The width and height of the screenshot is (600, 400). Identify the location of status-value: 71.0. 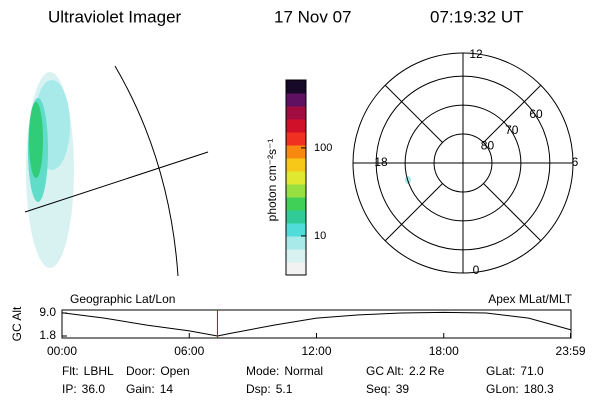
(532, 371).